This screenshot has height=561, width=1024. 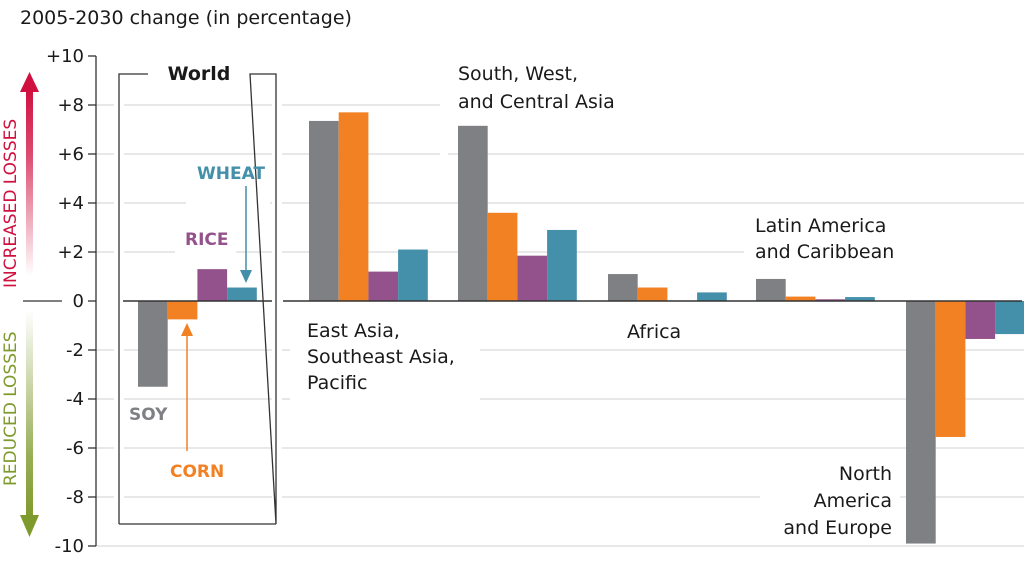 I want to click on region-label: Latin America, so click(x=820, y=226).